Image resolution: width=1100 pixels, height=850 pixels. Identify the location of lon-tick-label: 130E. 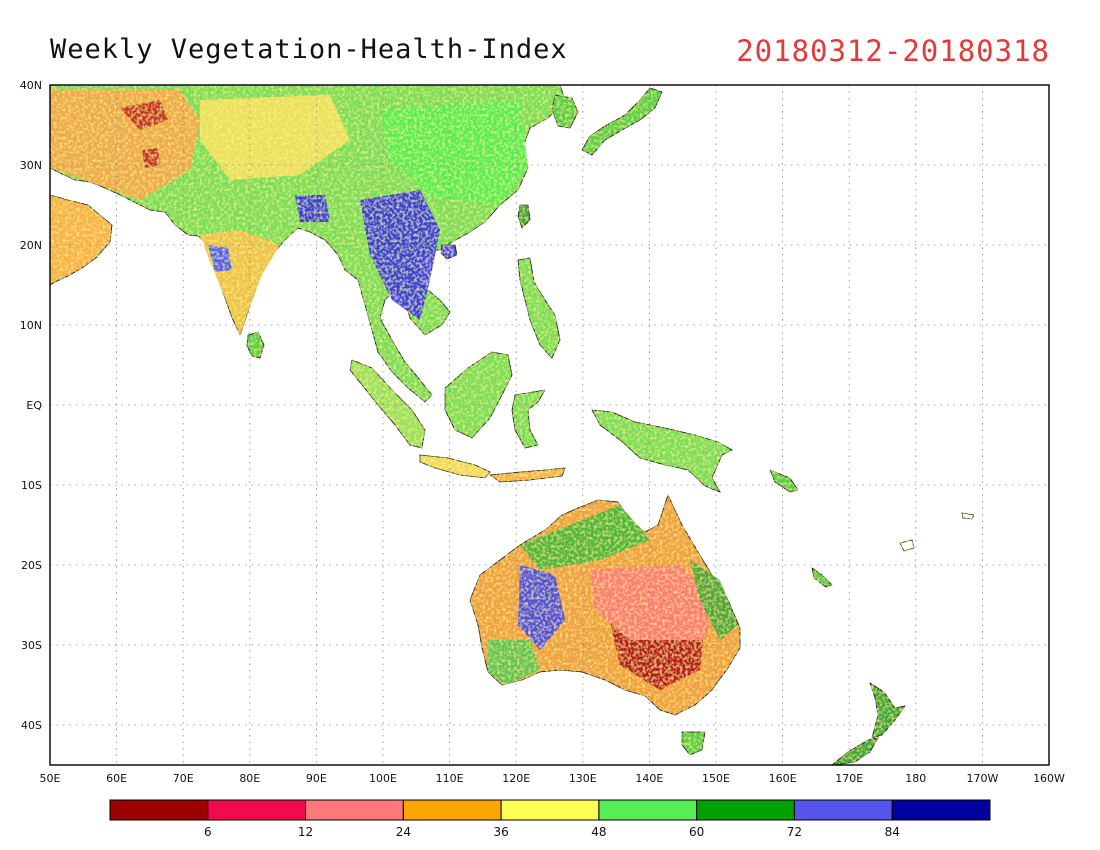
(583, 778).